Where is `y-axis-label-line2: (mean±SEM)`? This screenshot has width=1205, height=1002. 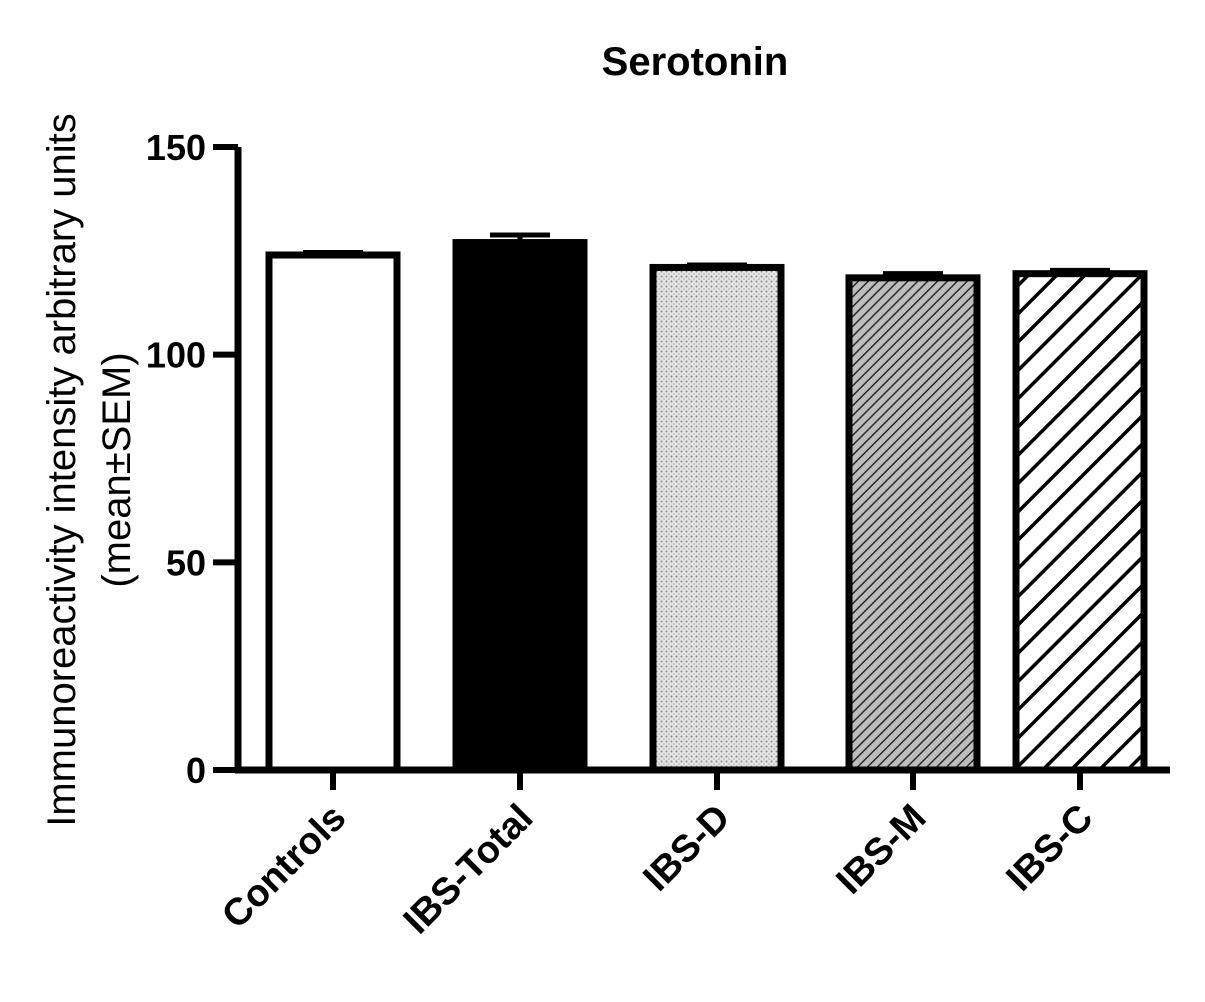 y-axis-label-line2: (mean±SEM) is located at coordinates (117, 469).